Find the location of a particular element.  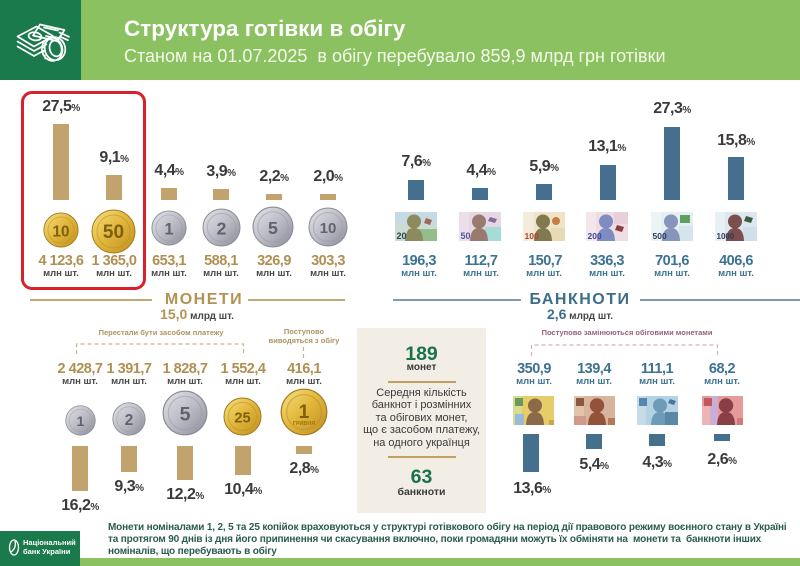

svg-text: 100 is located at coordinates (532, 236).